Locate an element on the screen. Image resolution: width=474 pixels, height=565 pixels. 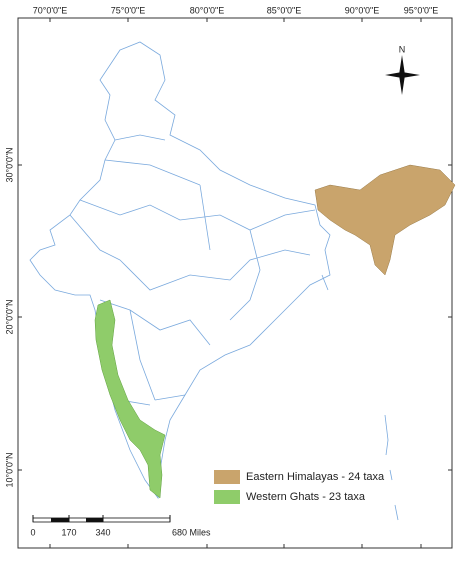
north-arrow is located at coordinates (402, 75).